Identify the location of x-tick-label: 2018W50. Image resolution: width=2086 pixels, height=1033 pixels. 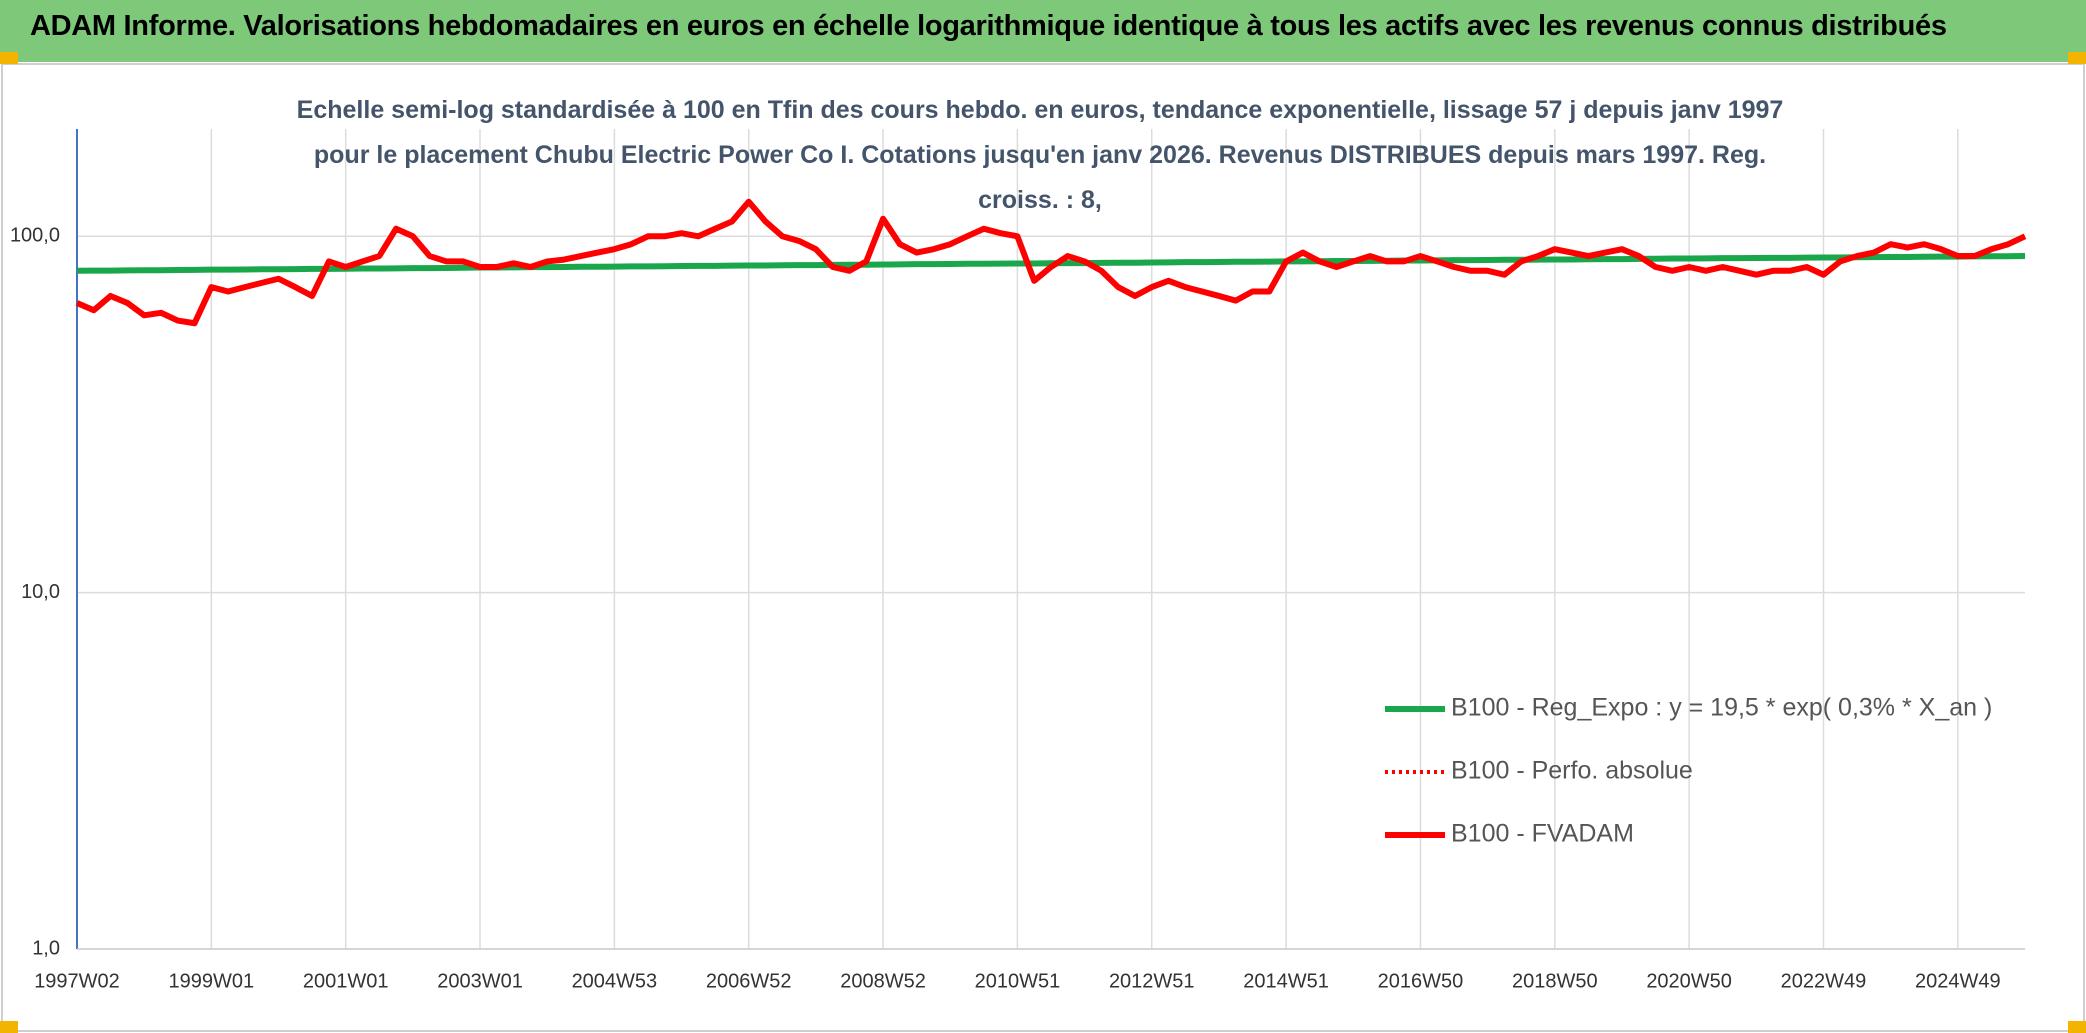
(1555, 981).